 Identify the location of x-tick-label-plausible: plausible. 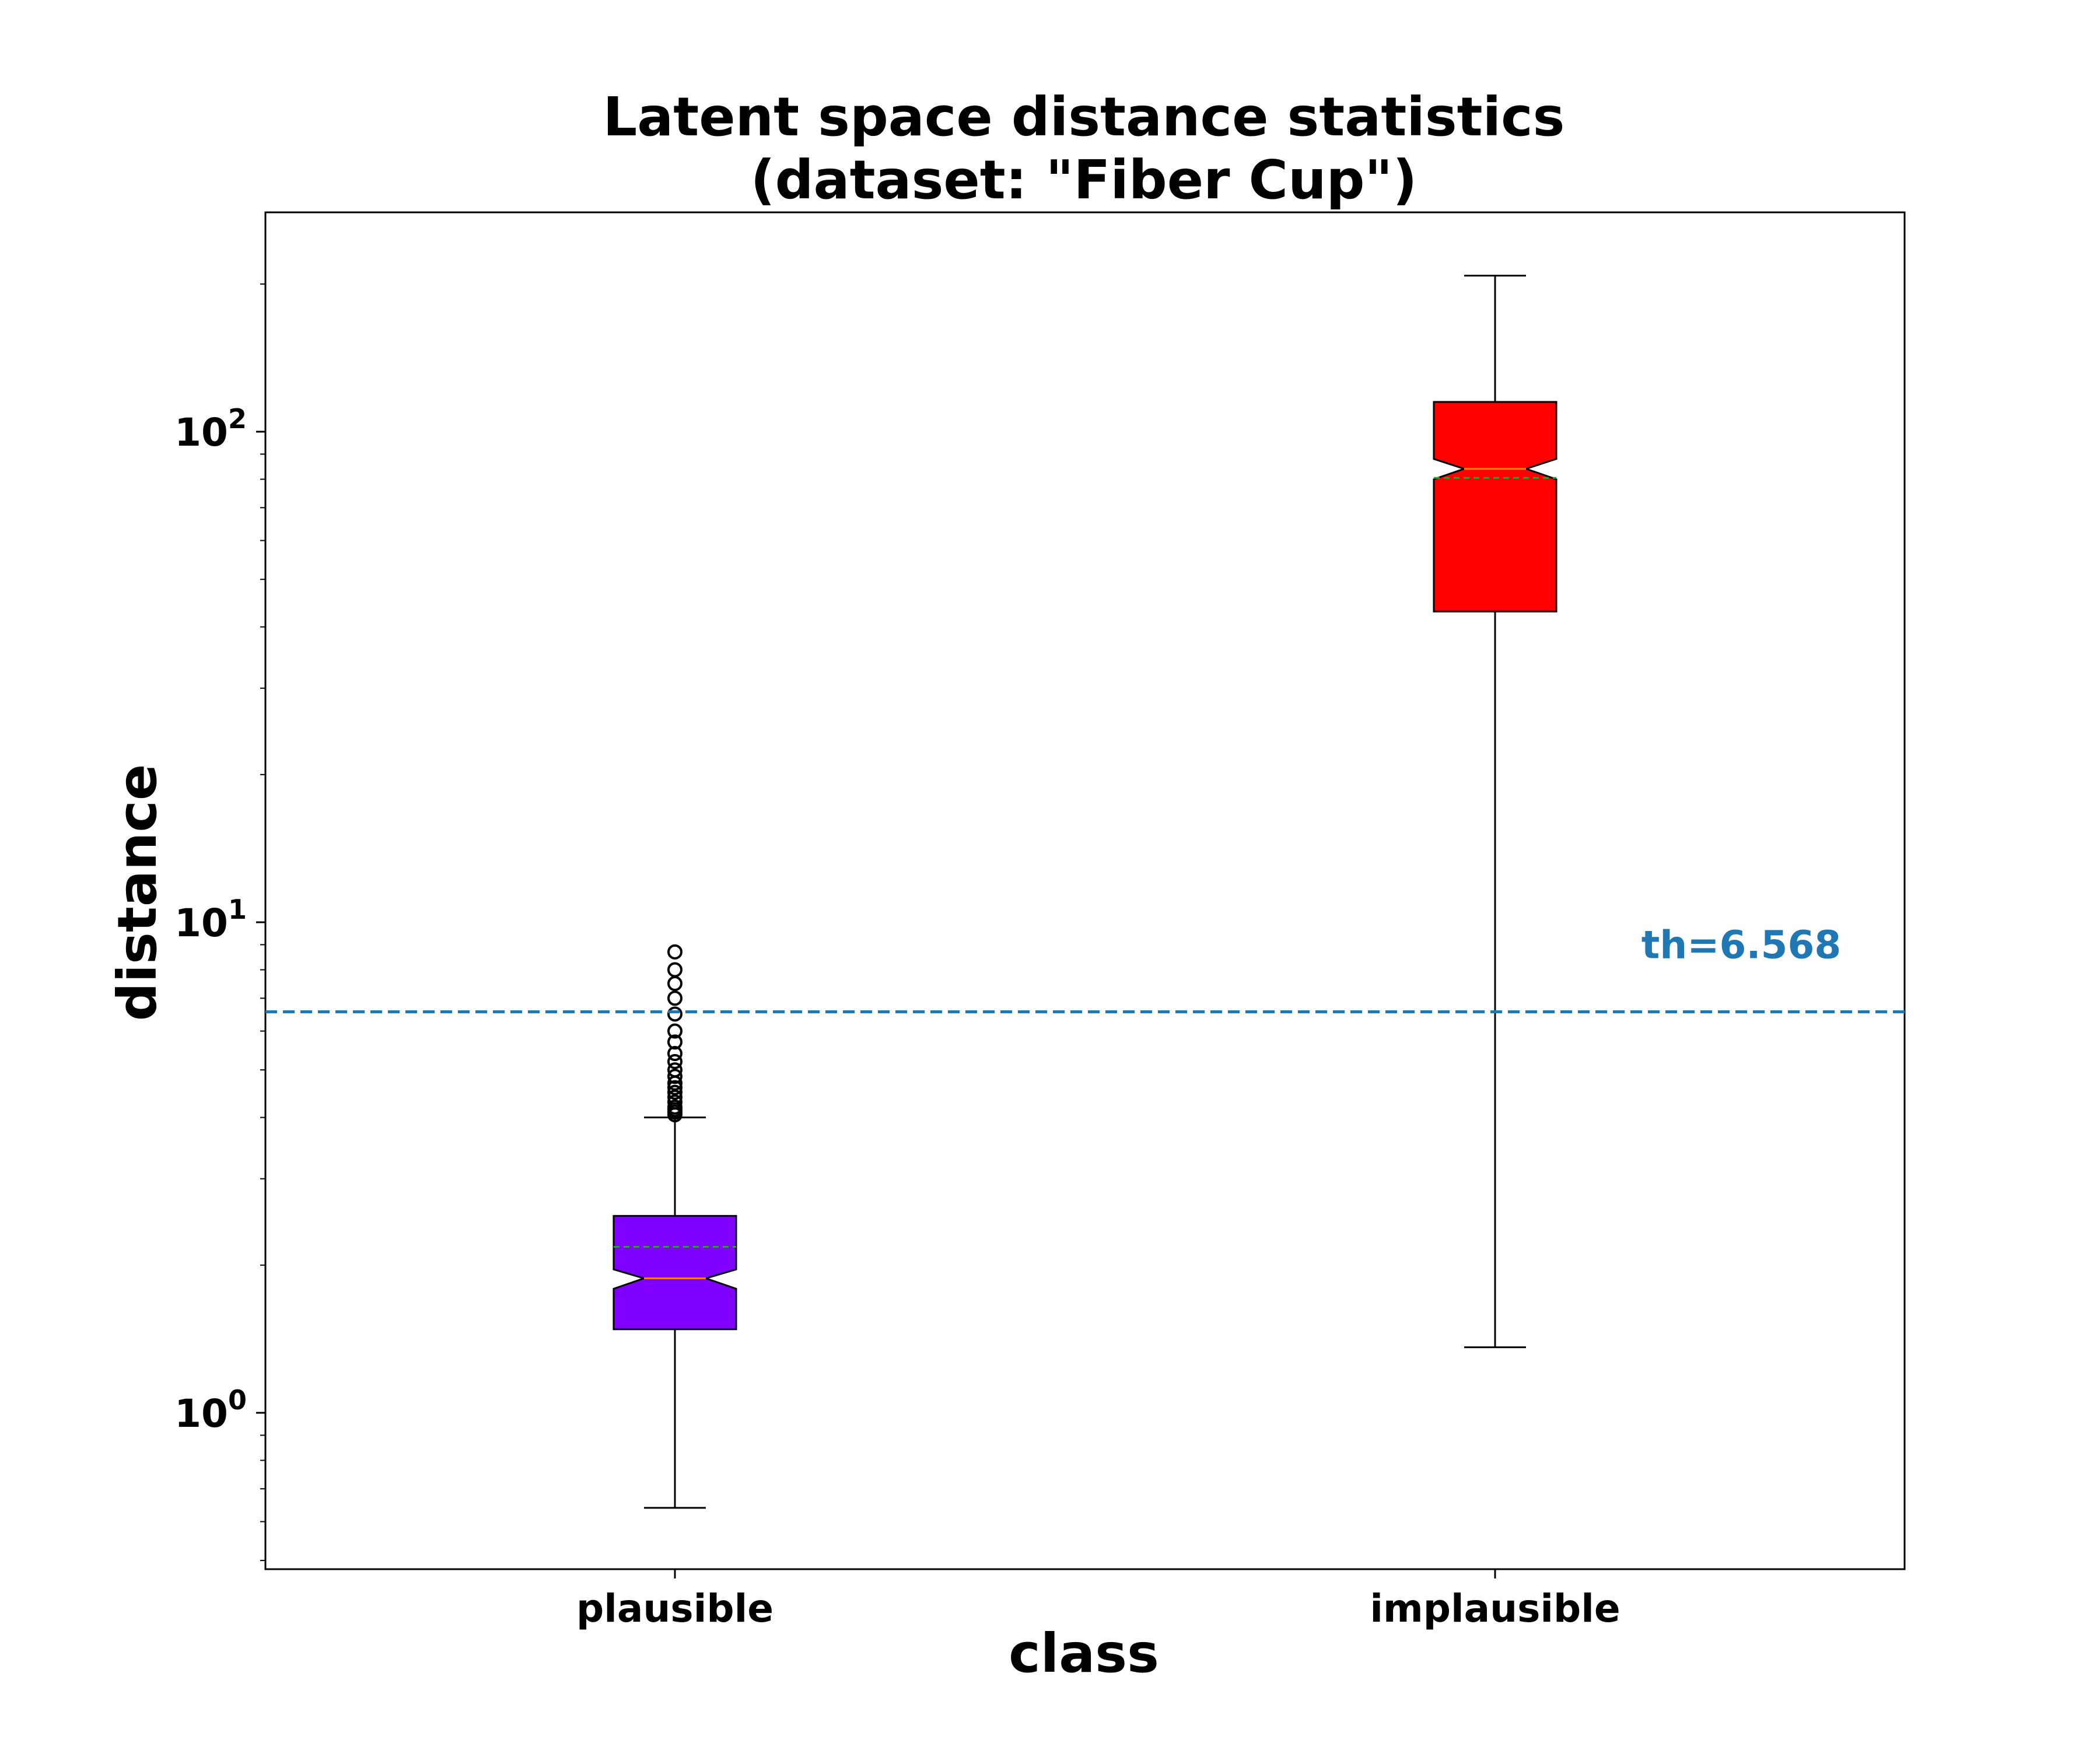
(675, 1608).